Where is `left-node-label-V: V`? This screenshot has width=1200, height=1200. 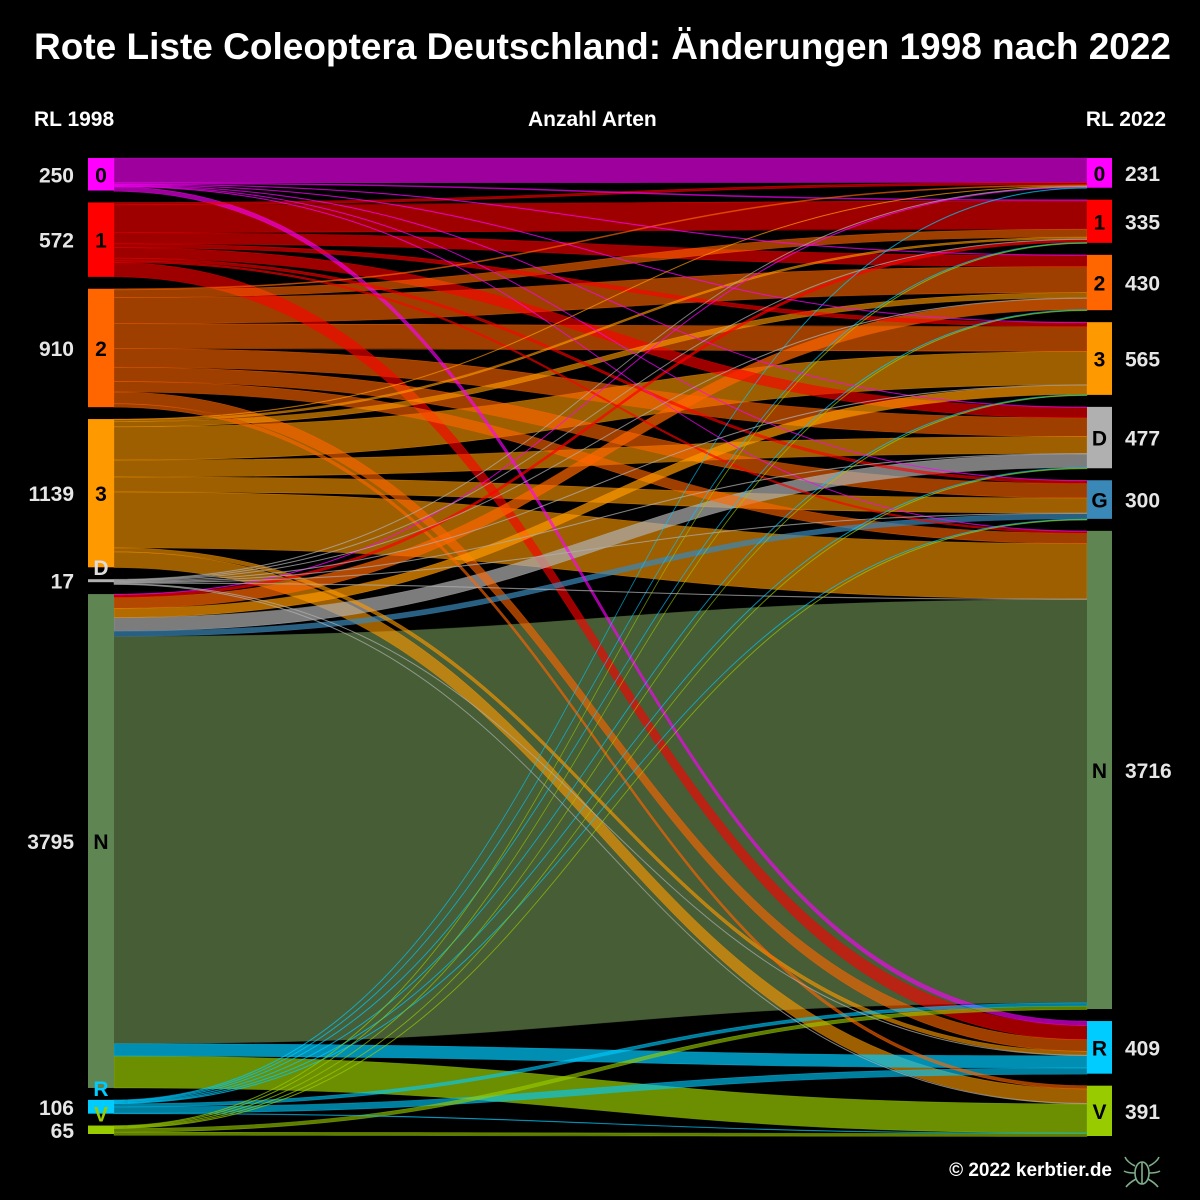
left-node-label-V: V is located at coordinates (101, 1115).